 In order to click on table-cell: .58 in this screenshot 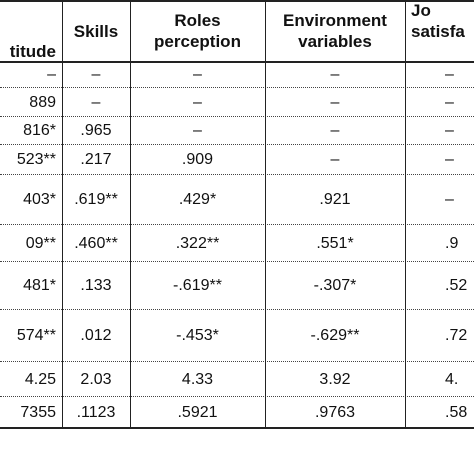, I will do `click(456, 412)`.